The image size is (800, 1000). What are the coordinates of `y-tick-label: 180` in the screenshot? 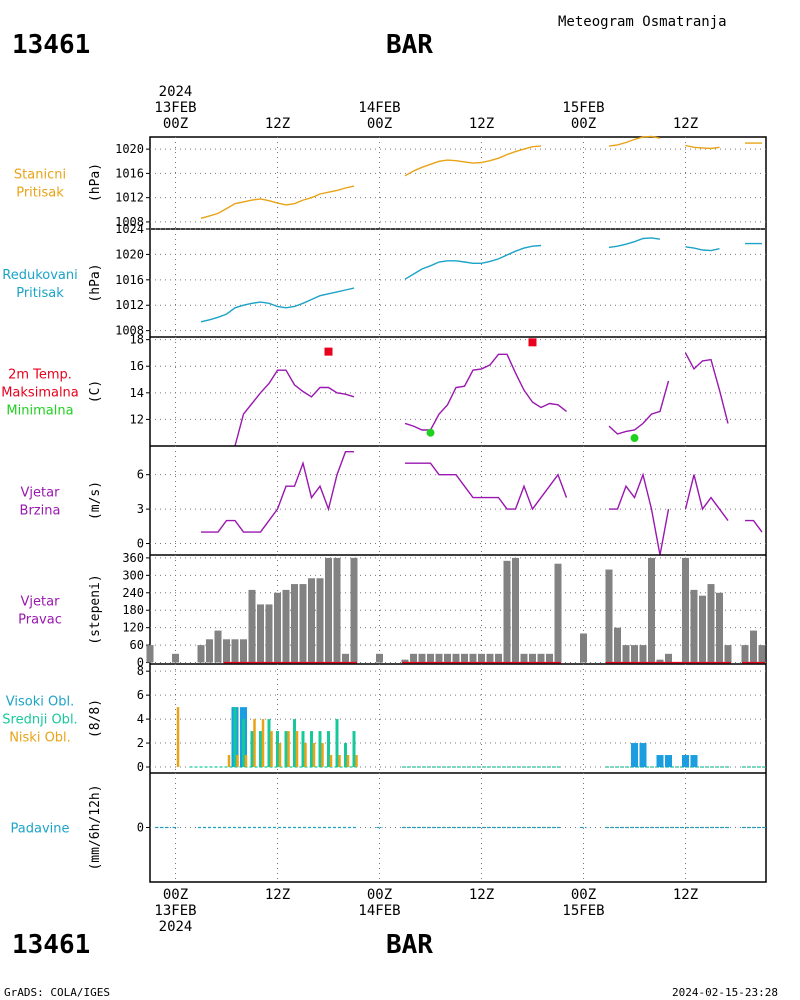 It's located at (133, 610).